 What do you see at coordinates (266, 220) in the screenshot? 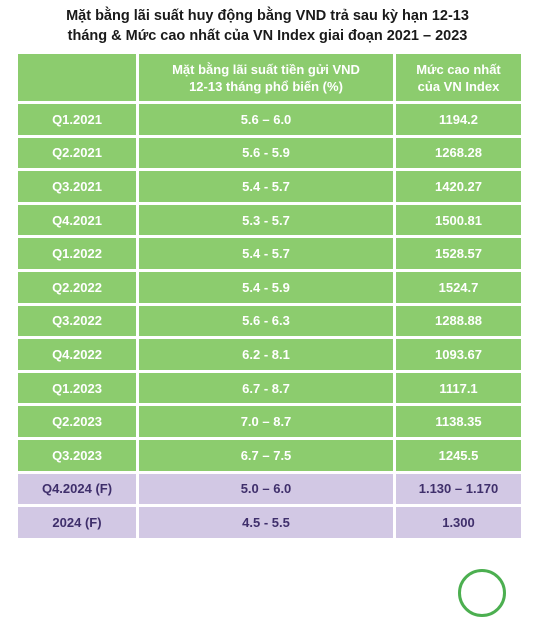
I see `interest-rate-cell: 5.3 - 5.7` at bounding box center [266, 220].